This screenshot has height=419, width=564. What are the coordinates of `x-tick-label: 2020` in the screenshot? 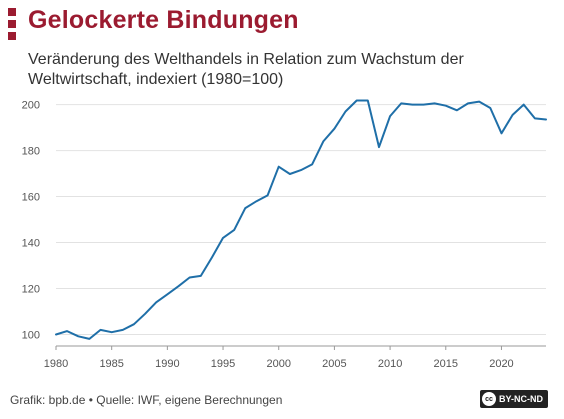 It's located at (501, 364).